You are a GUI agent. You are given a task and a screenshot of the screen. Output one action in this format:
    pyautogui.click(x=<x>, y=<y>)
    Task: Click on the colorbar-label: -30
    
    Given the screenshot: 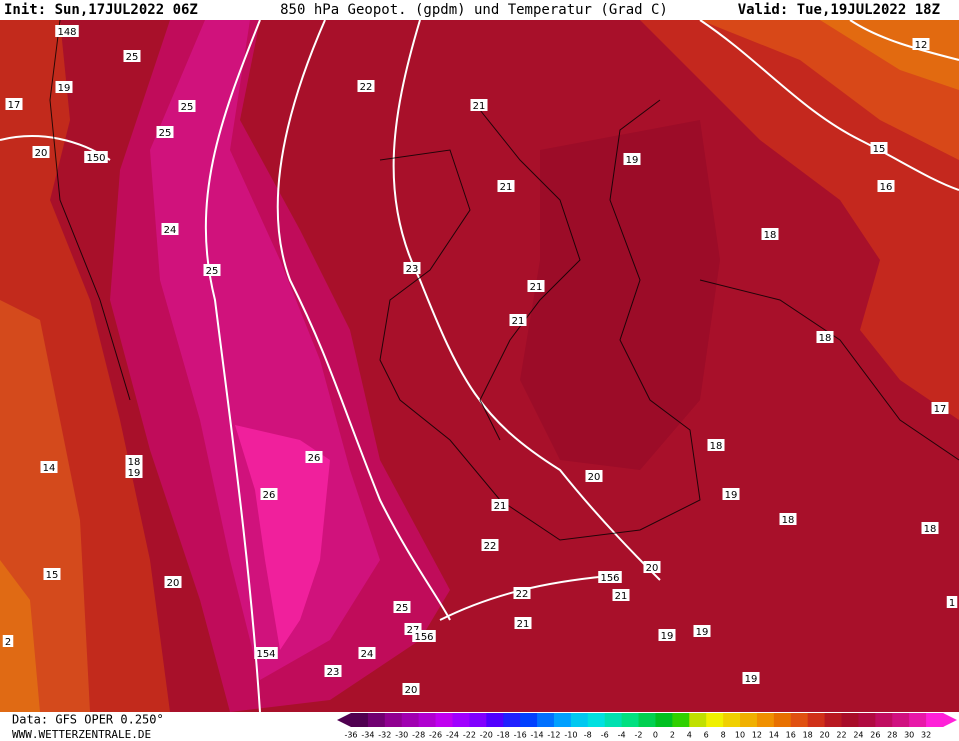 What is the action you would take?
    pyautogui.click(x=401, y=735)
    